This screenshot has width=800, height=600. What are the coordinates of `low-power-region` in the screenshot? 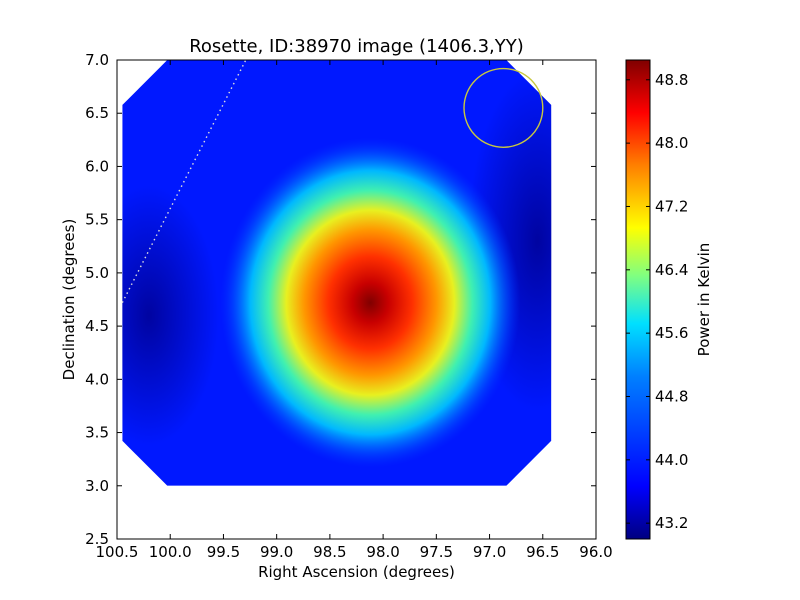 It's located at (170, 315).